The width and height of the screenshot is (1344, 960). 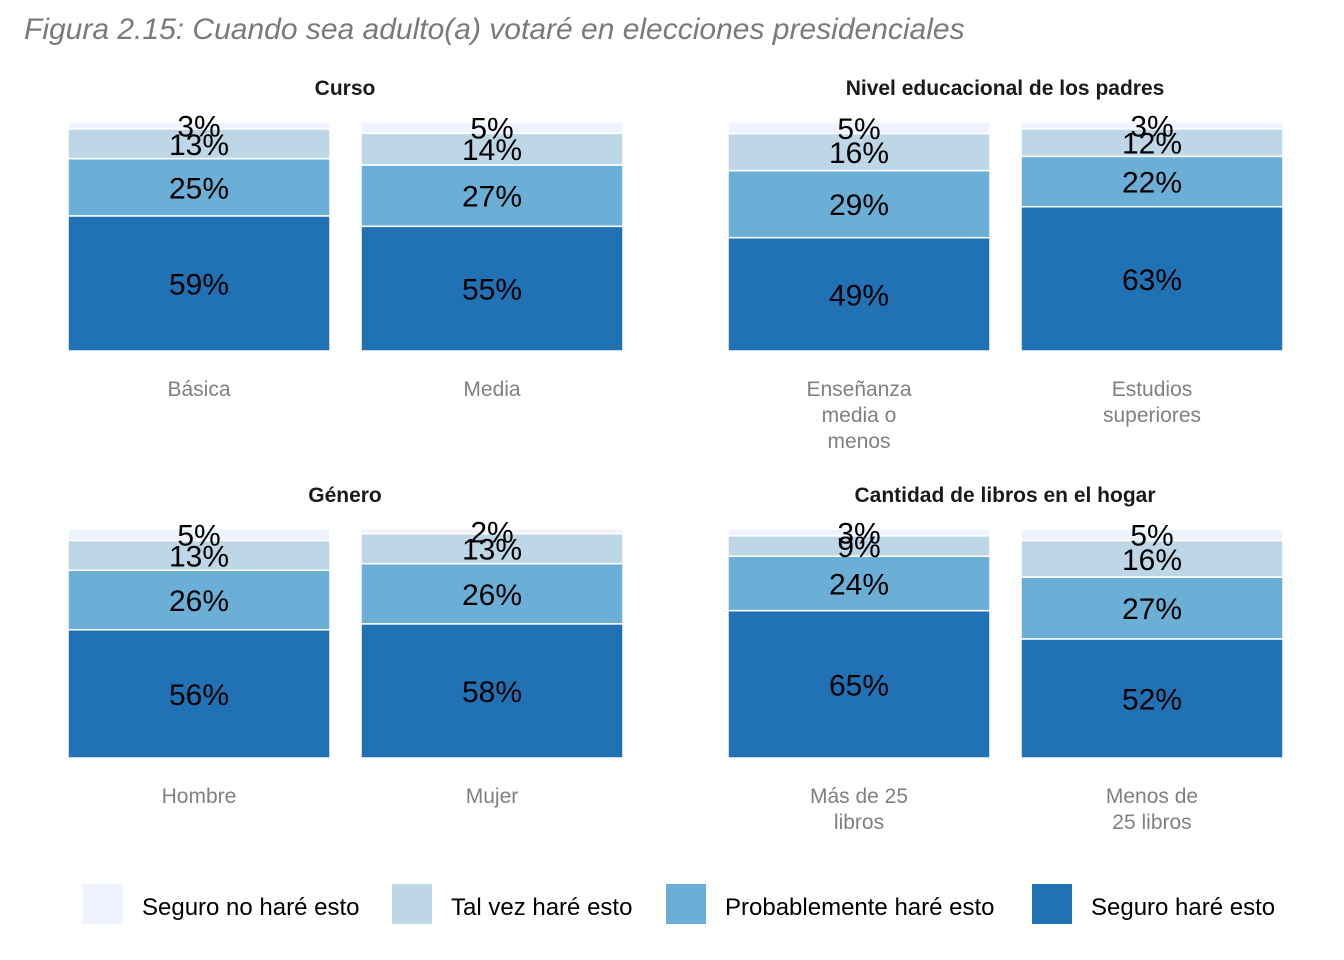 What do you see at coordinates (198, 389) in the screenshot?
I see `category-label: Básica` at bounding box center [198, 389].